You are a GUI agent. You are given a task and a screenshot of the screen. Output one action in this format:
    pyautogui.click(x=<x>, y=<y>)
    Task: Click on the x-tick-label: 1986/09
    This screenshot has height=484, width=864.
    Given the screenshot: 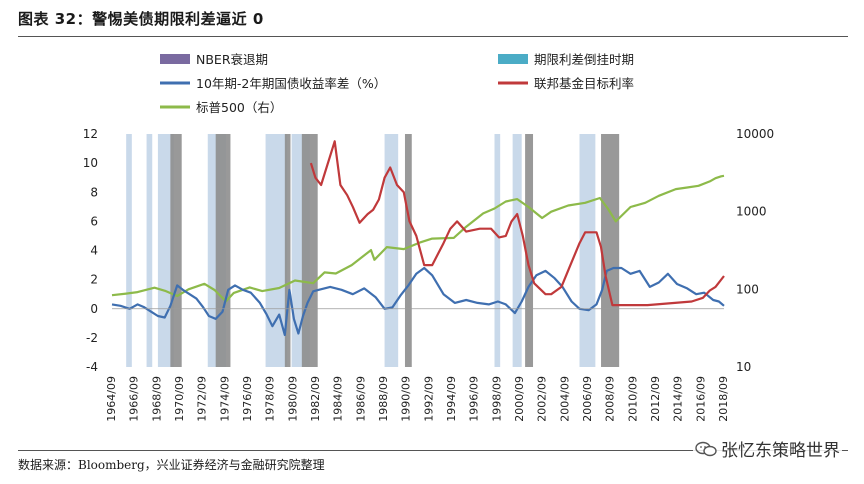 What is the action you would take?
    pyautogui.click(x=360, y=399)
    